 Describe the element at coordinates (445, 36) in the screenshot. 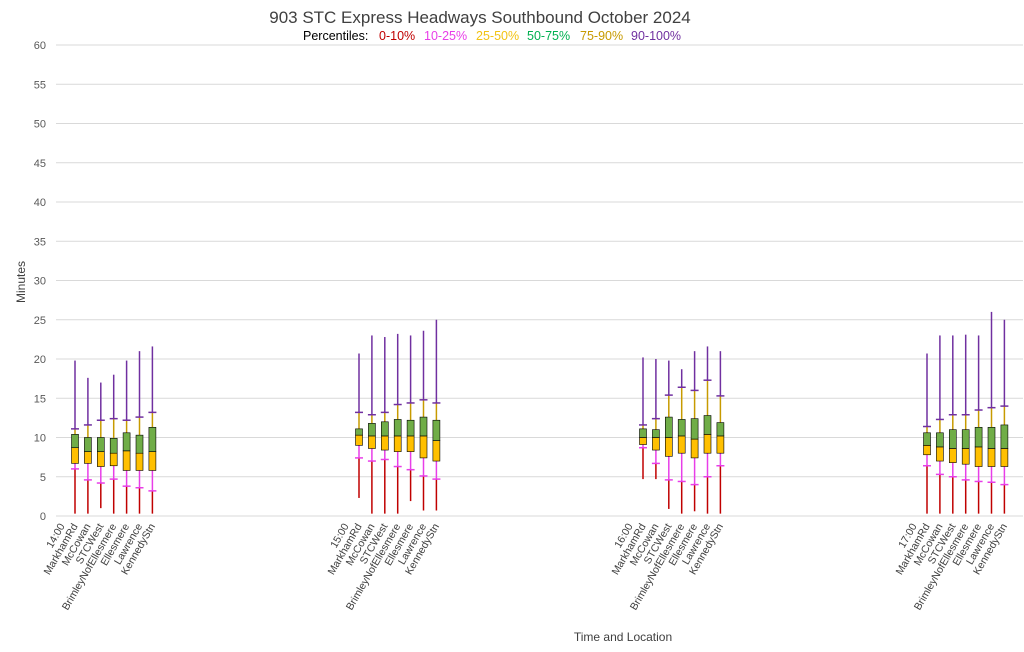

I see `legend-item: 10-25%` at that location.